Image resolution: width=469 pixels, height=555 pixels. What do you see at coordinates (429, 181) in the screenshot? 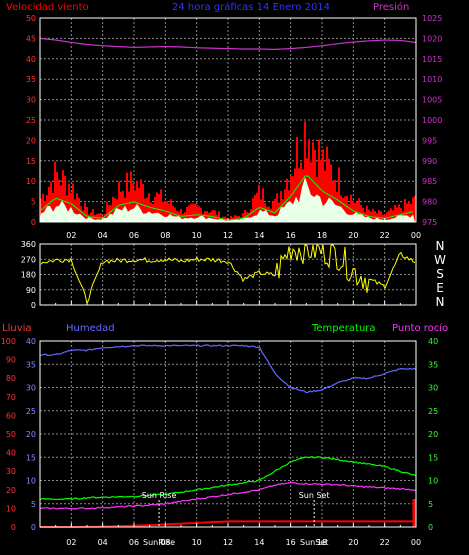
I see `pressure-tick-label: 985` at bounding box center [429, 181].